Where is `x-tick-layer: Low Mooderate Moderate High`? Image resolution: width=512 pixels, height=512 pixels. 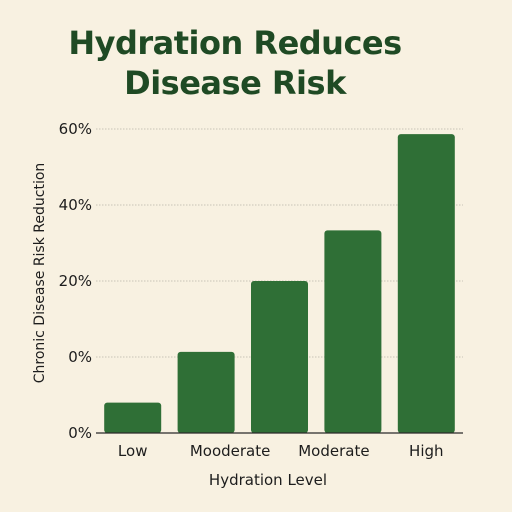 x-tick-layer: Low Mooderate Moderate High is located at coordinates (281, 451).